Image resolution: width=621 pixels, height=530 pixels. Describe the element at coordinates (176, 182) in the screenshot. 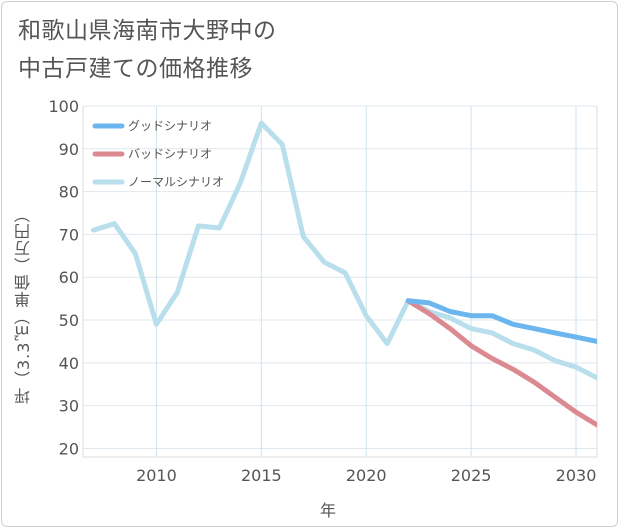

I see `legend-label-normal: ノーマルシナリオ` at that location.